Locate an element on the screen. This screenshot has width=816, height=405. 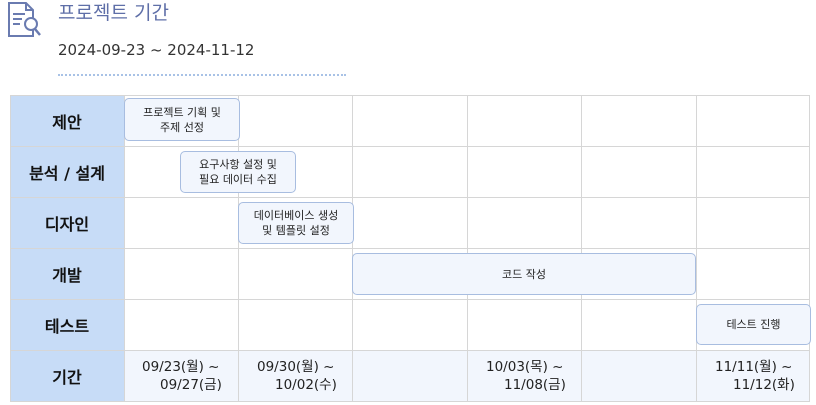
period-end: 11/12(화) is located at coordinates (764, 385).